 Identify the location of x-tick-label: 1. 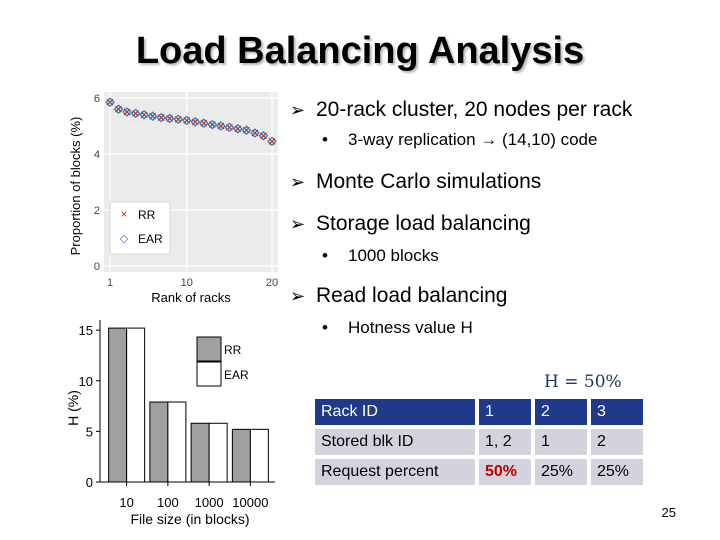
(110, 283).